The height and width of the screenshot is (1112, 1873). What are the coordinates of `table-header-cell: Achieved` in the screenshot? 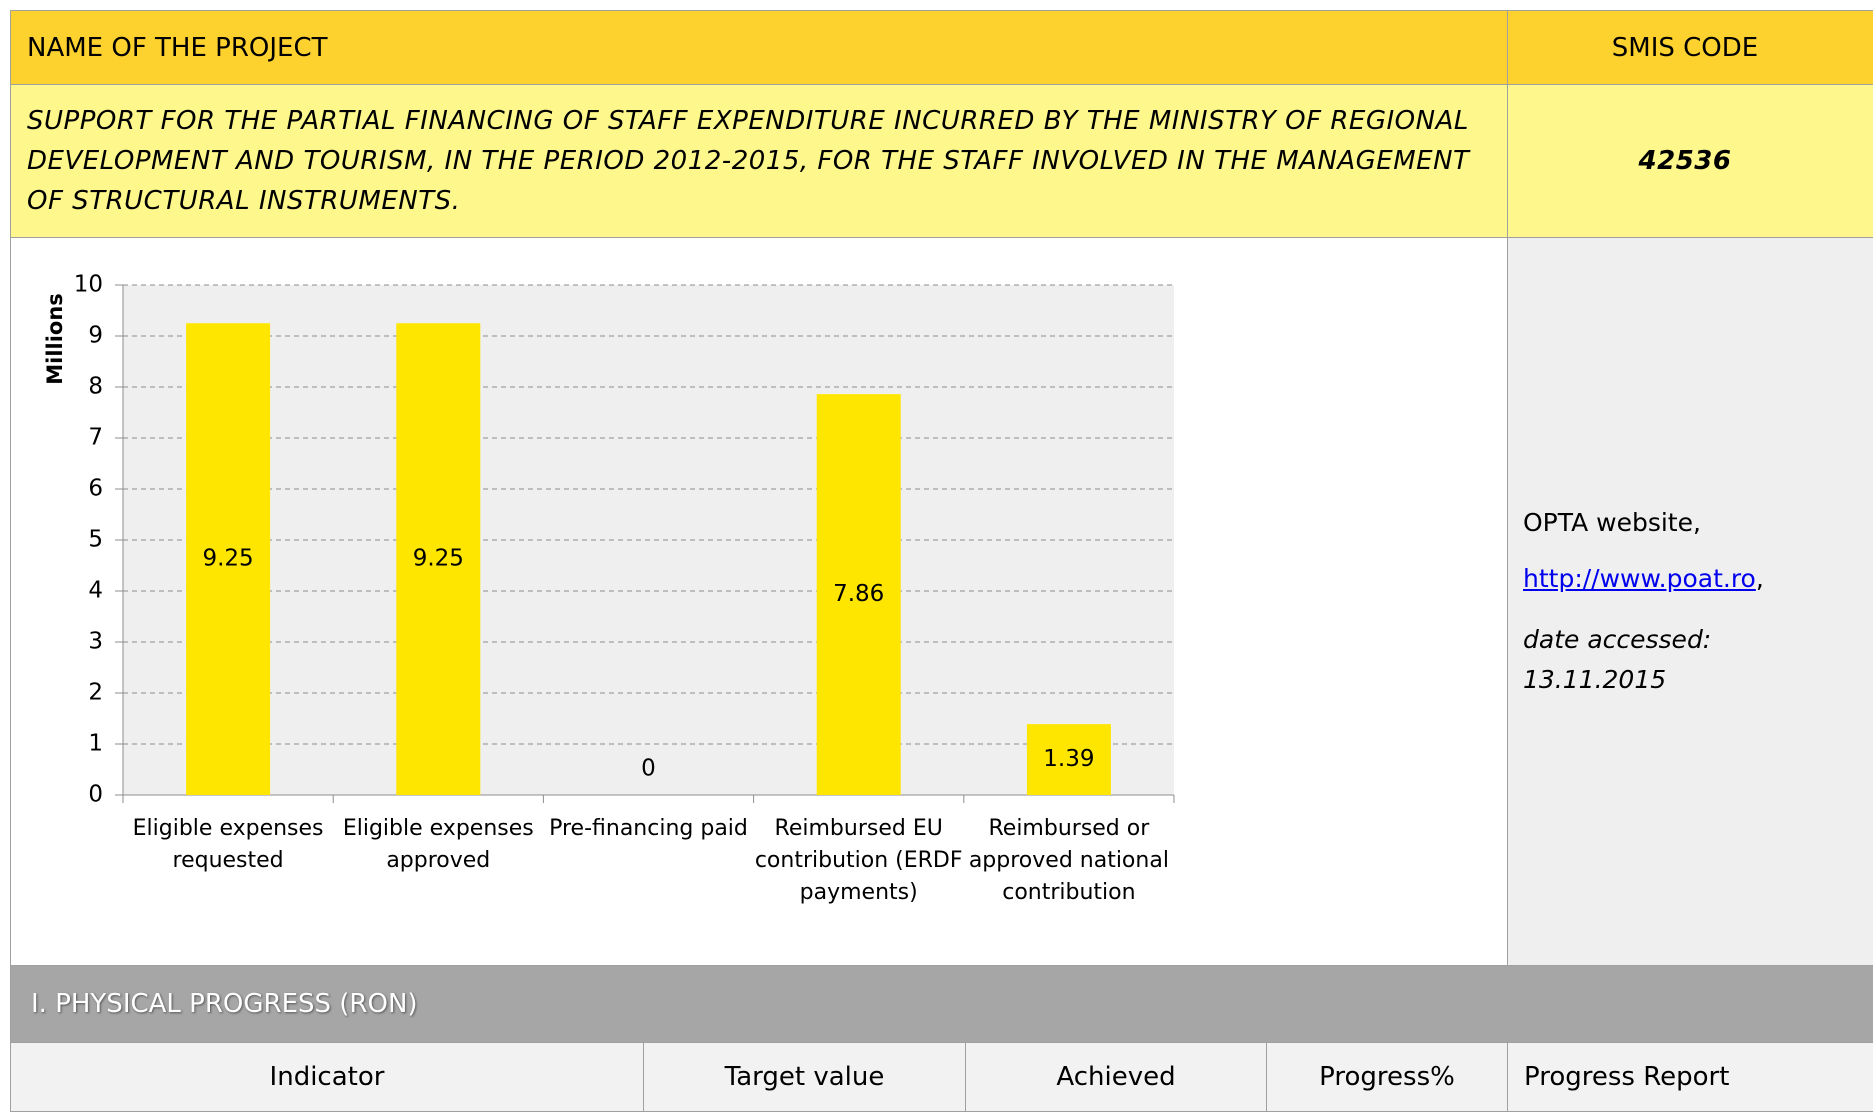 It's located at (1116, 1077).